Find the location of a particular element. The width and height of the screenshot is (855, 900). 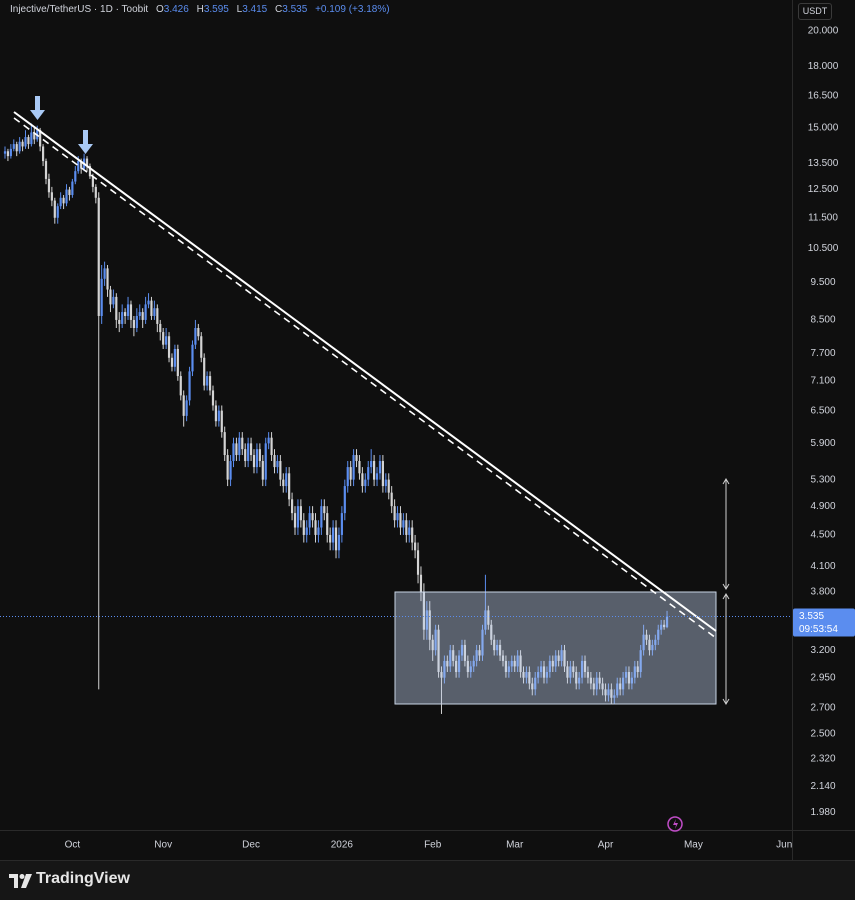

currency-button: USDT is located at coordinates (815, 11).